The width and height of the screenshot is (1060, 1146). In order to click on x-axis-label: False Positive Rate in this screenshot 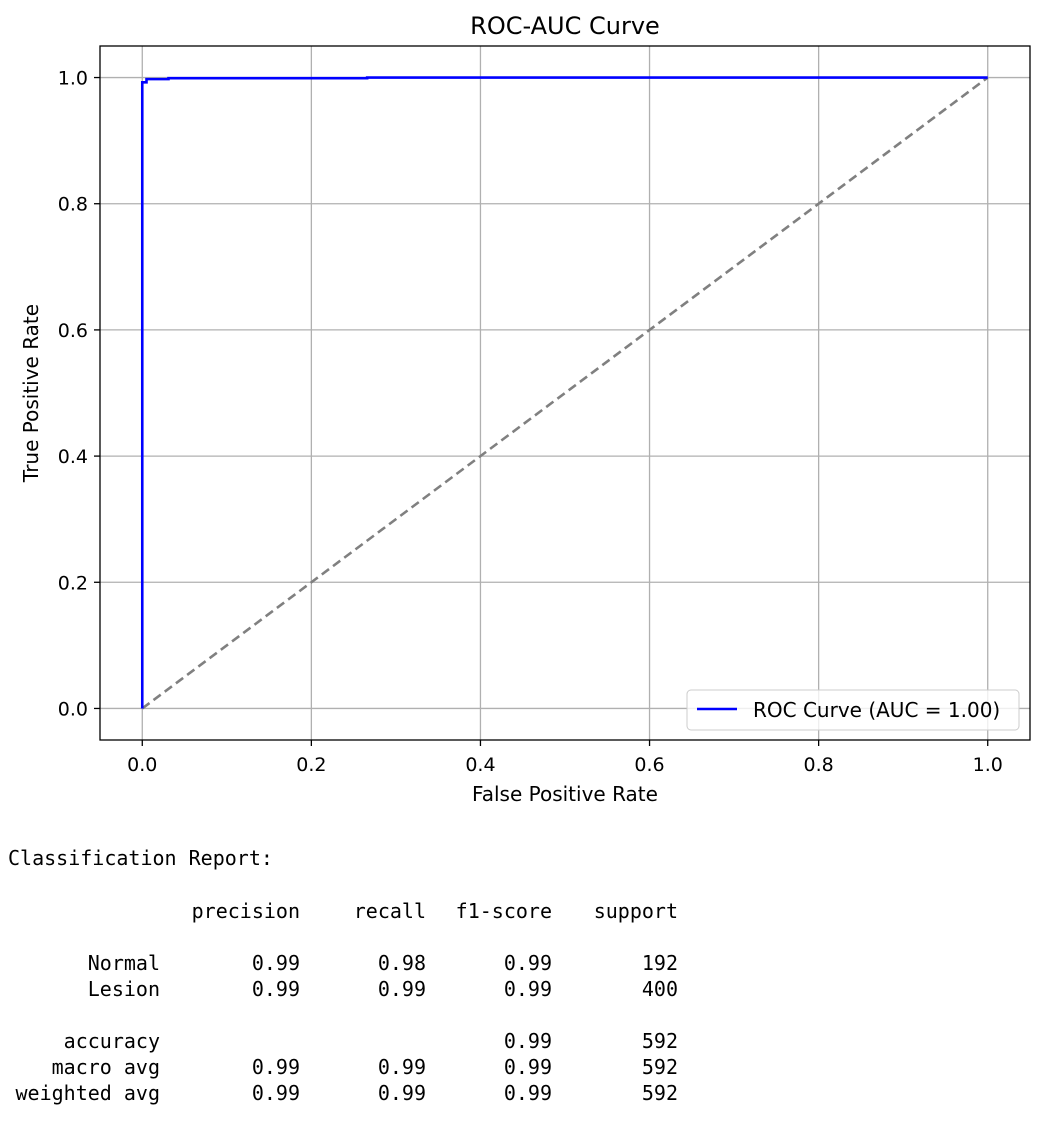, I will do `click(565, 794)`.